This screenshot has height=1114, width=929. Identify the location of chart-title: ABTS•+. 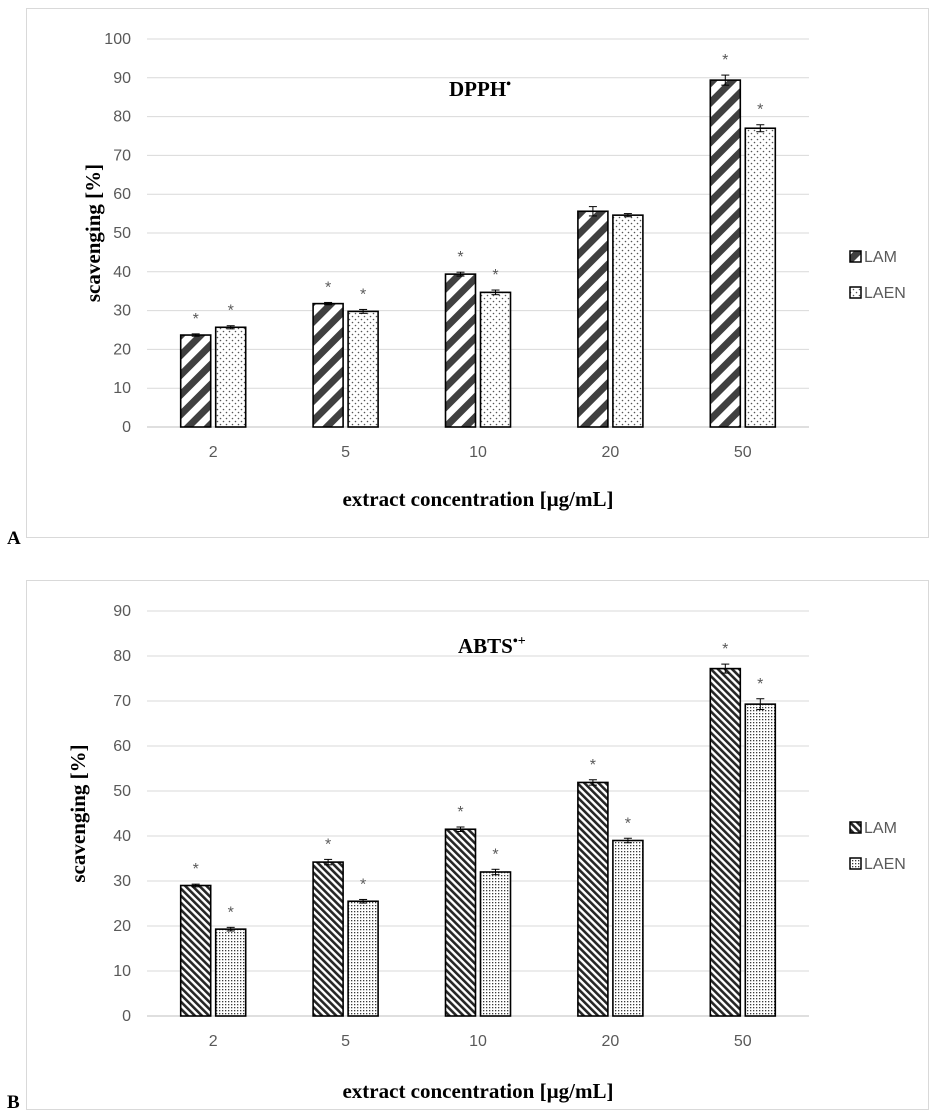
(492, 646).